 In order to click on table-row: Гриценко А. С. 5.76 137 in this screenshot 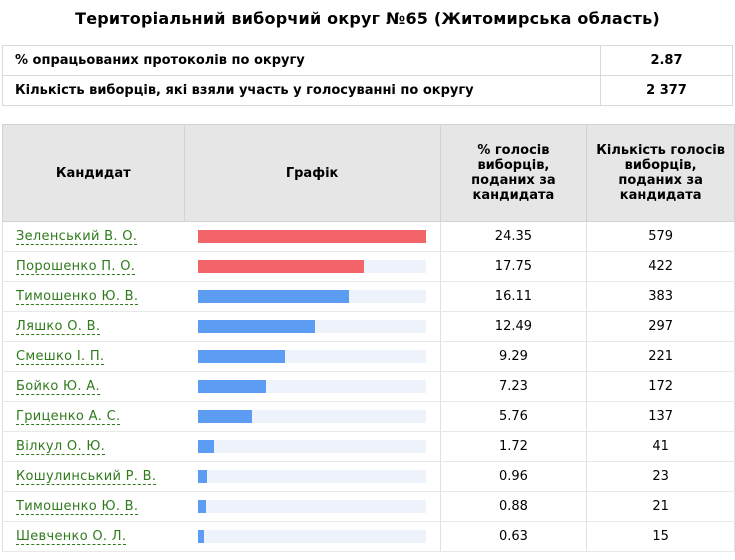, I will do `click(368, 416)`.